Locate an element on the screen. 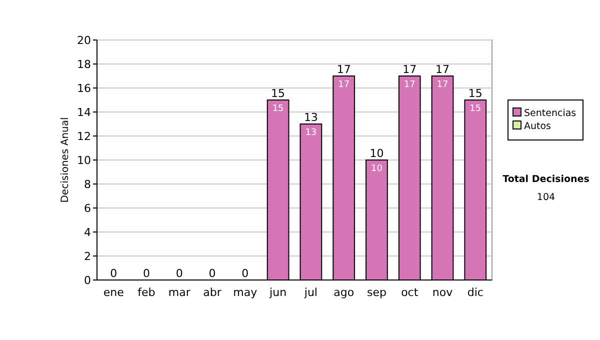 The height and width of the screenshot is (340, 600). y-tick-label: 14 is located at coordinates (84, 112).